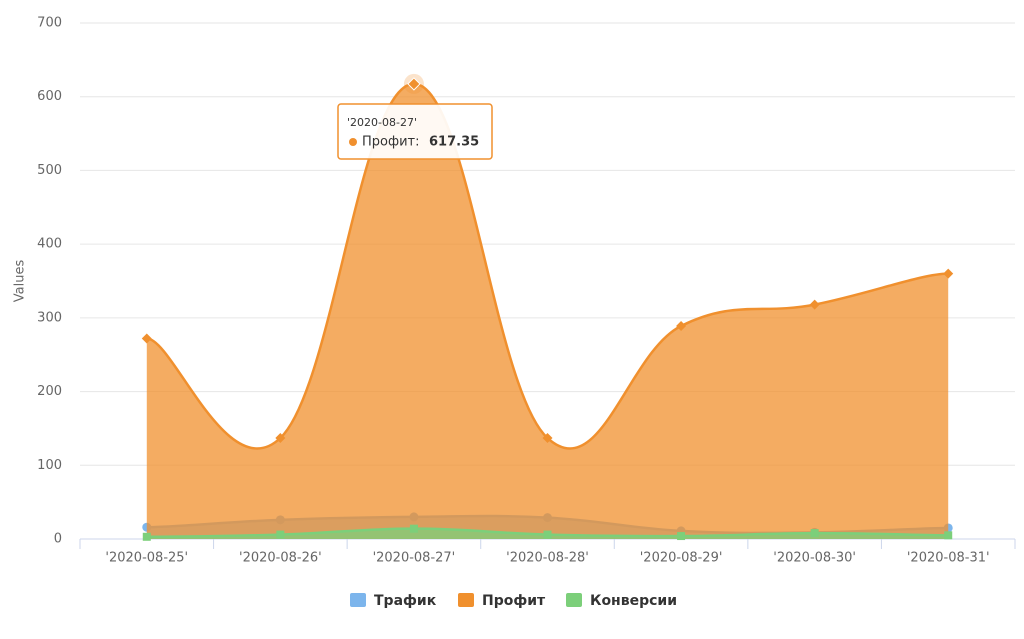 The height and width of the screenshot is (639, 1024). Describe the element at coordinates (382, 122) in the screenshot. I see `tooltip-header: '2020-08-27'` at that location.